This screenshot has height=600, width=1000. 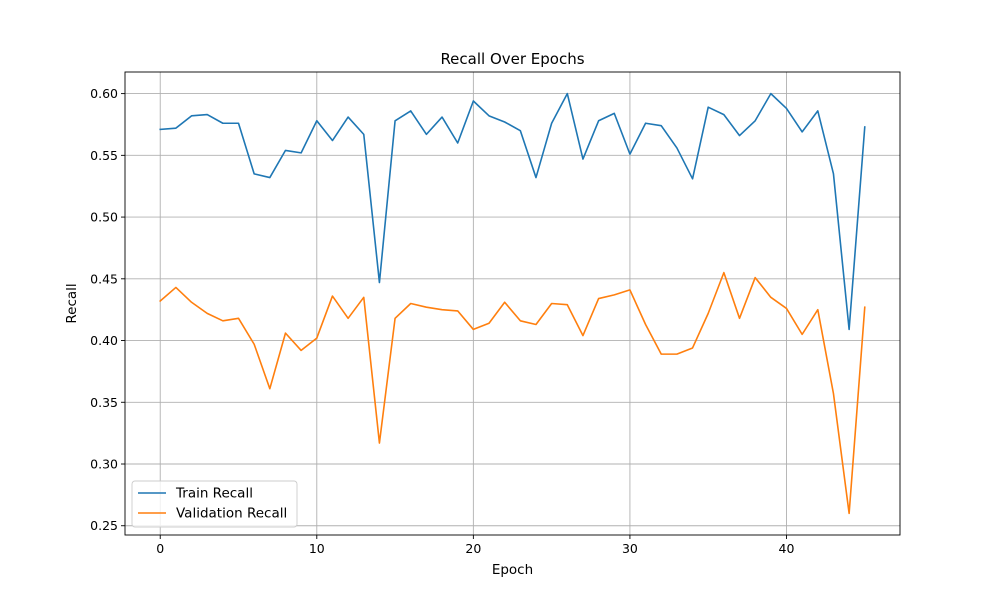 I want to click on chart-title: Recall Over Epochs, so click(x=512, y=59).